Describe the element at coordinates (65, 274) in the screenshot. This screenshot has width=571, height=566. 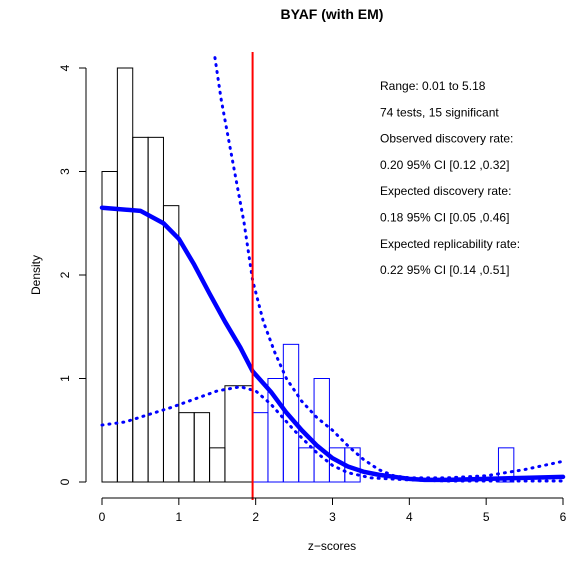
I see `y-tick-label-2: 2` at that location.